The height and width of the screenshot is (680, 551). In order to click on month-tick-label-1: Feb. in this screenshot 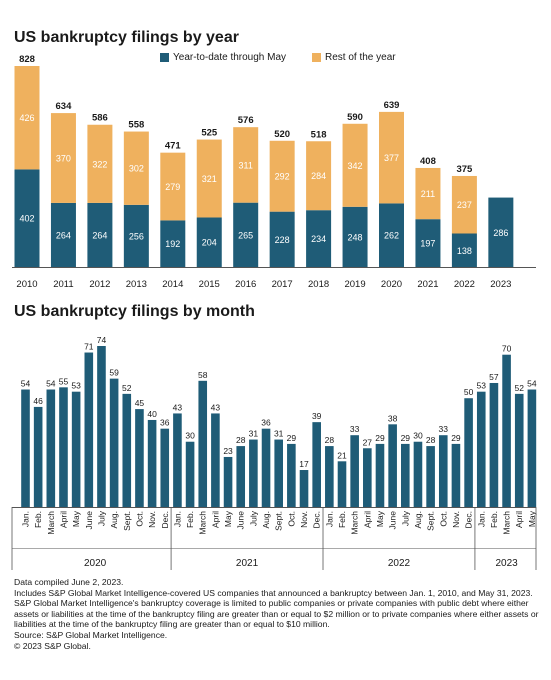, I will do `click(38, 519)`.